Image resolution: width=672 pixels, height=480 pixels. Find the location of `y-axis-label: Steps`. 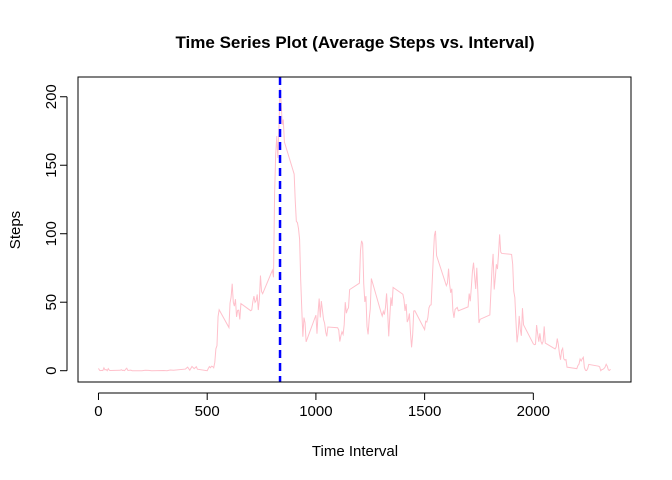

y-axis-label: Steps is located at coordinates (15, 230).